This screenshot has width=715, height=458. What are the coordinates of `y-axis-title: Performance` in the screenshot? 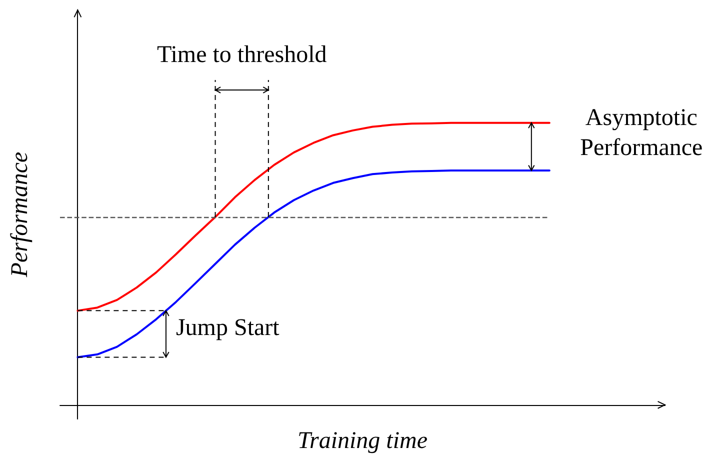 It's located at (20, 215).